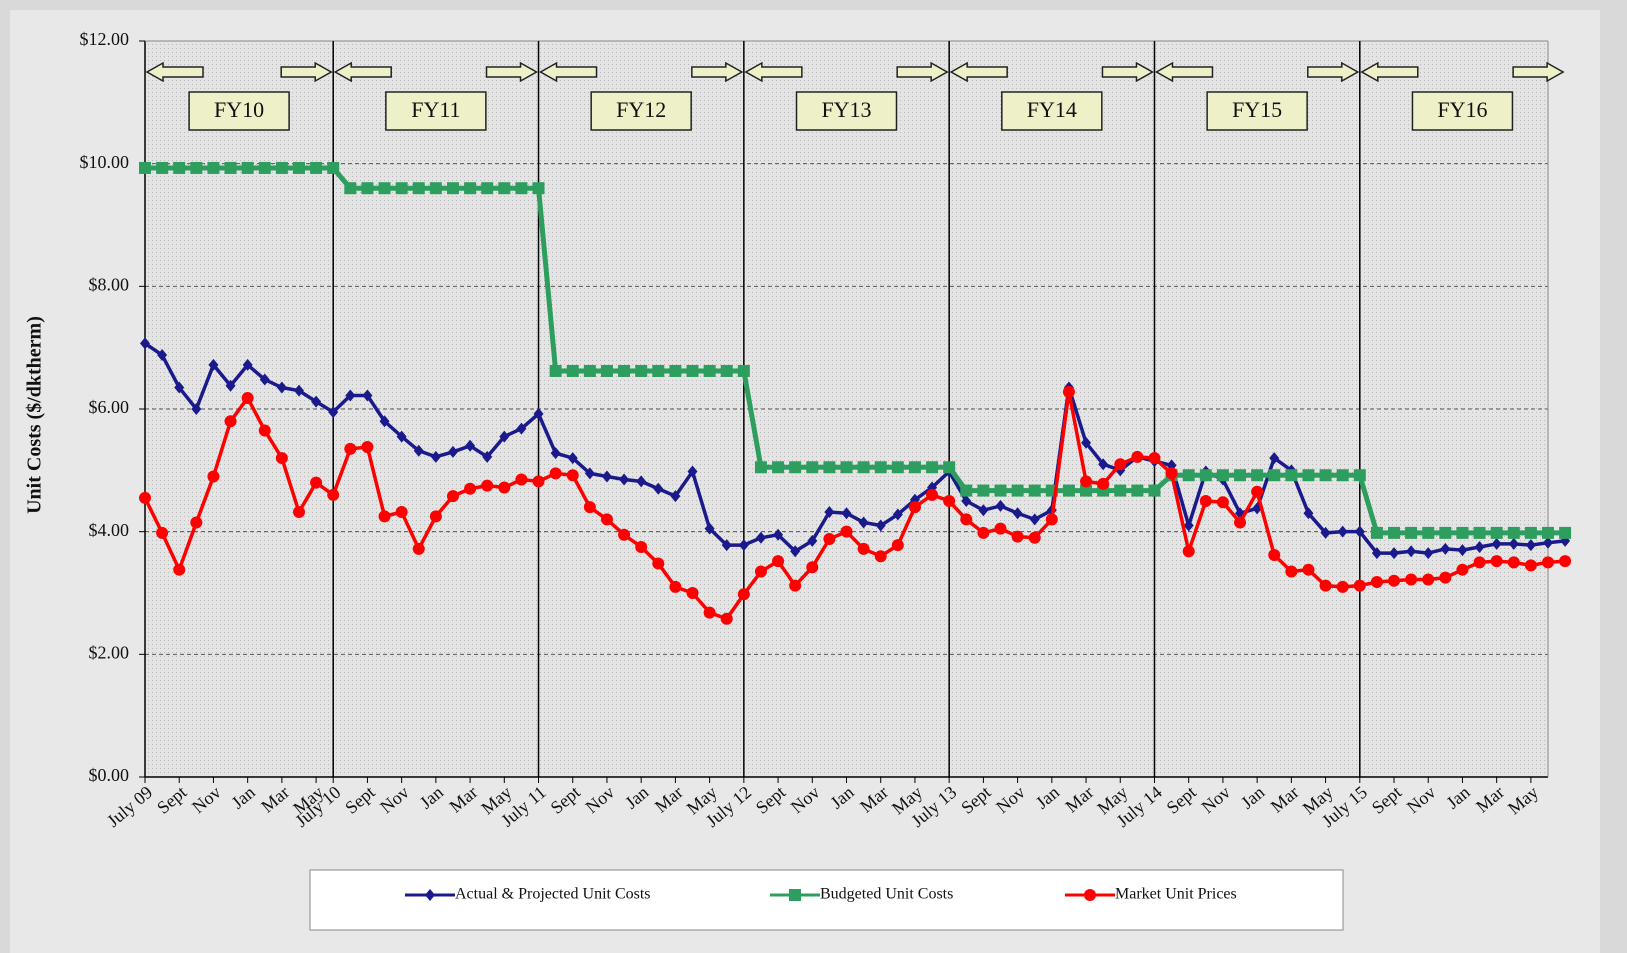 This screenshot has height=953, width=1627. I want to click on fy-label: FY10, so click(239, 109).